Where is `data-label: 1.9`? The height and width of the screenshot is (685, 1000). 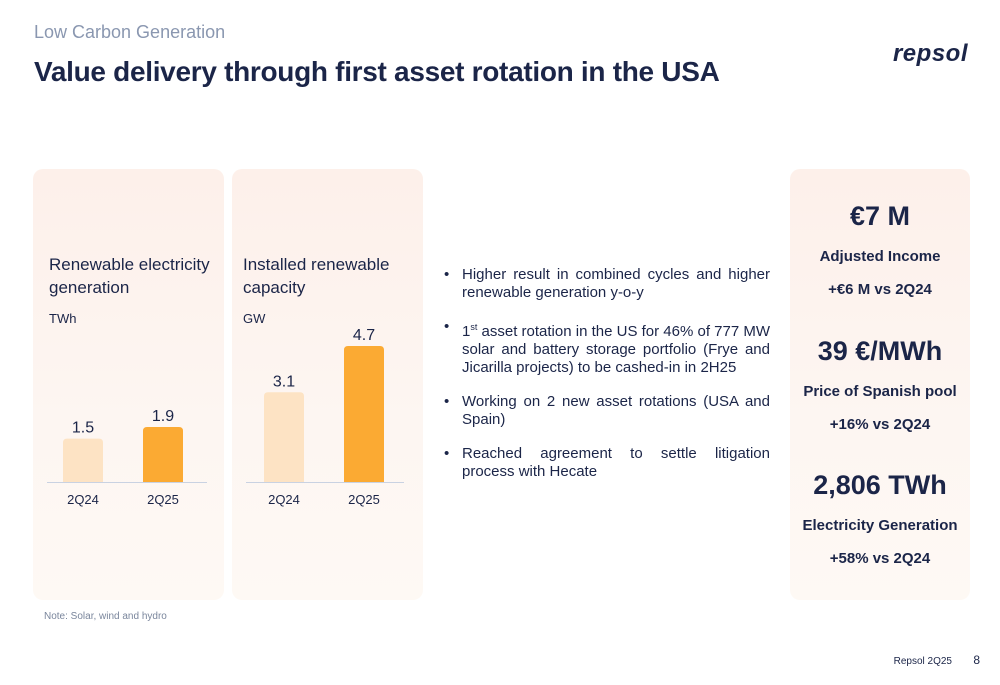
data-label: 1.9 is located at coordinates (163, 416).